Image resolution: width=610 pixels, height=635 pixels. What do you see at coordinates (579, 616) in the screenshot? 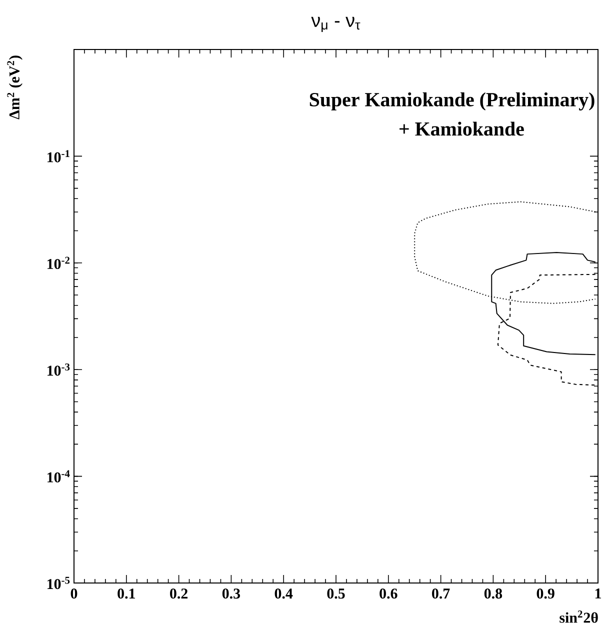
I see `x-axis-title: sin$^{2}$2θ` at bounding box center [579, 616].